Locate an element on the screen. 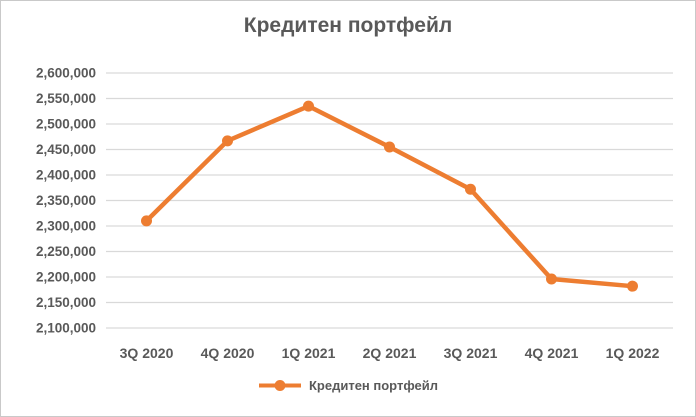 The image size is (696, 417). x-axis-tick-label: 3Q 2020 is located at coordinates (147, 353).